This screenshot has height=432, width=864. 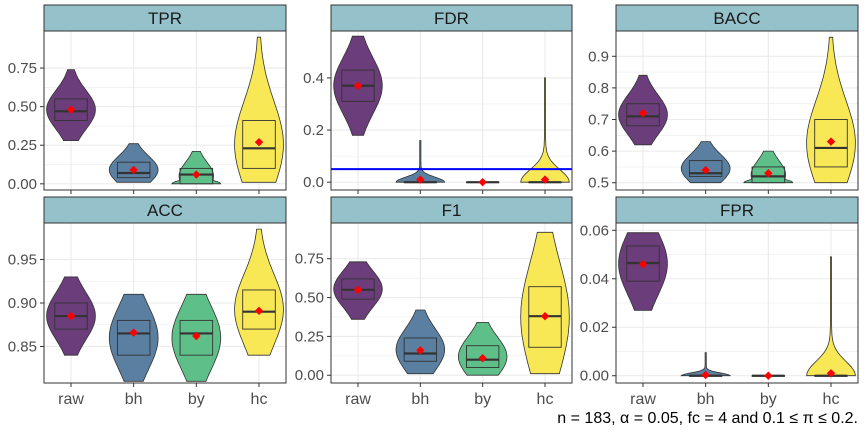 I want to click on panel-tpr: TPR 0.00 0.25 0.50 0.75, so click(x=147, y=99).